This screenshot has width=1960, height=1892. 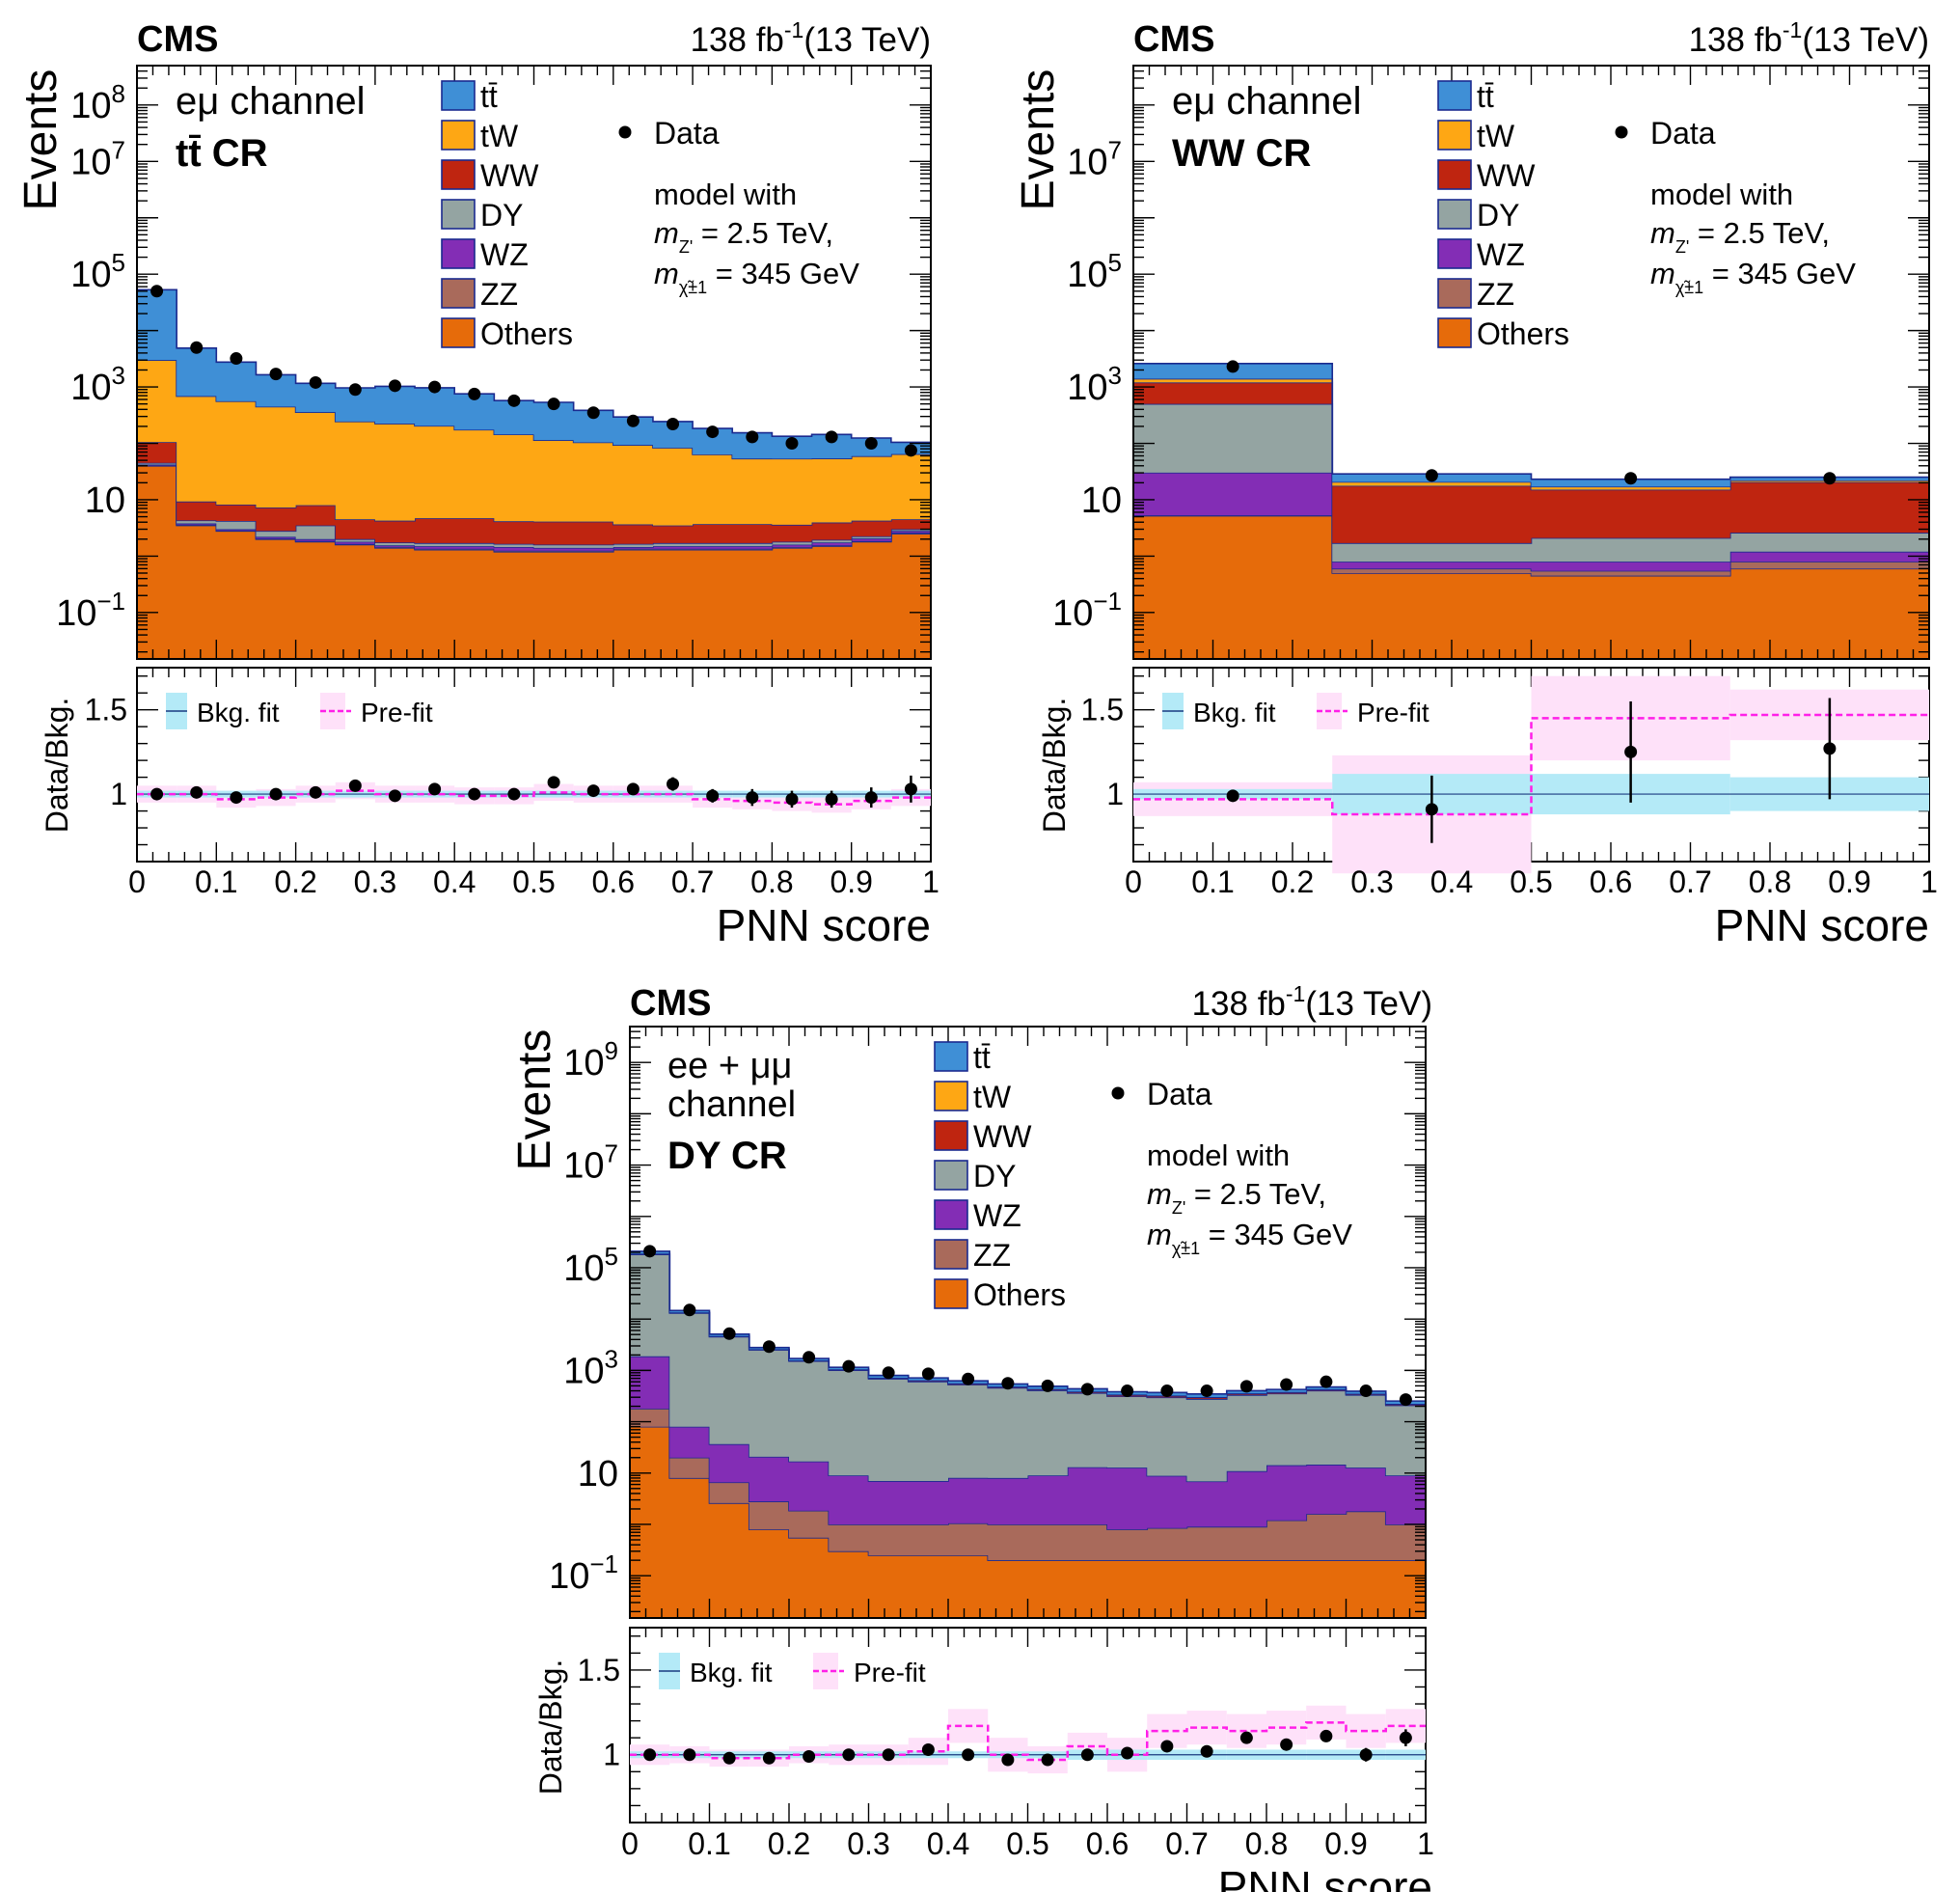 I want to click on model-subscript: χ̃±1, so click(x=693, y=287).